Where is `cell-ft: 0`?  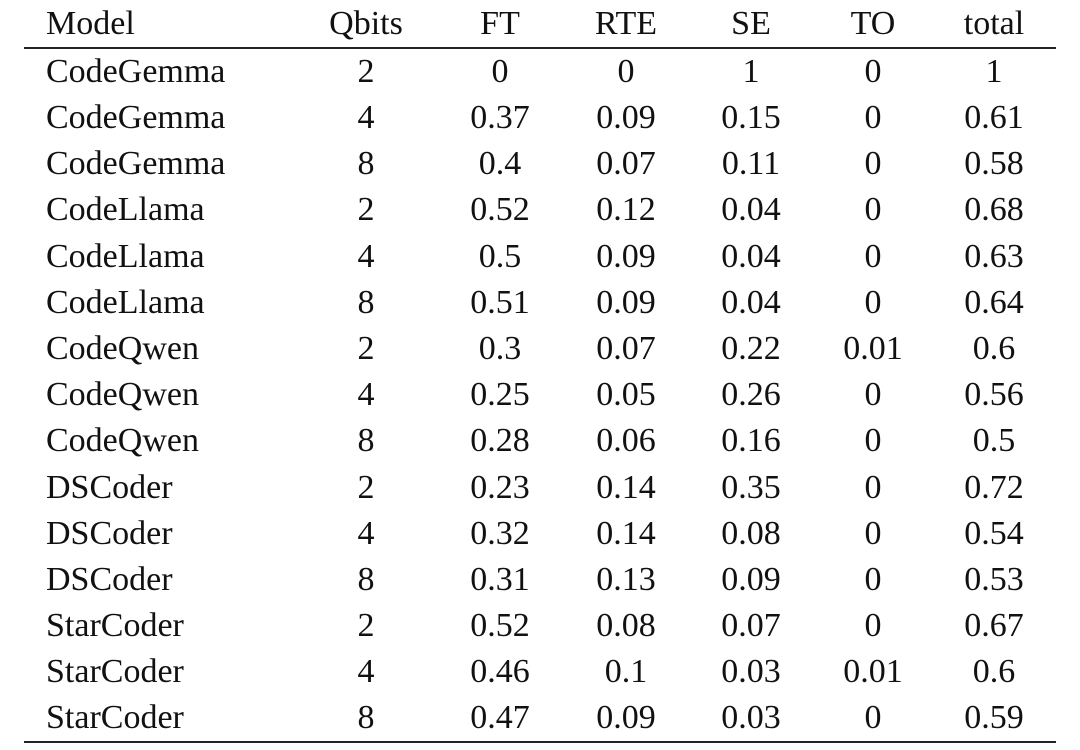
cell-ft: 0 is located at coordinates (500, 71).